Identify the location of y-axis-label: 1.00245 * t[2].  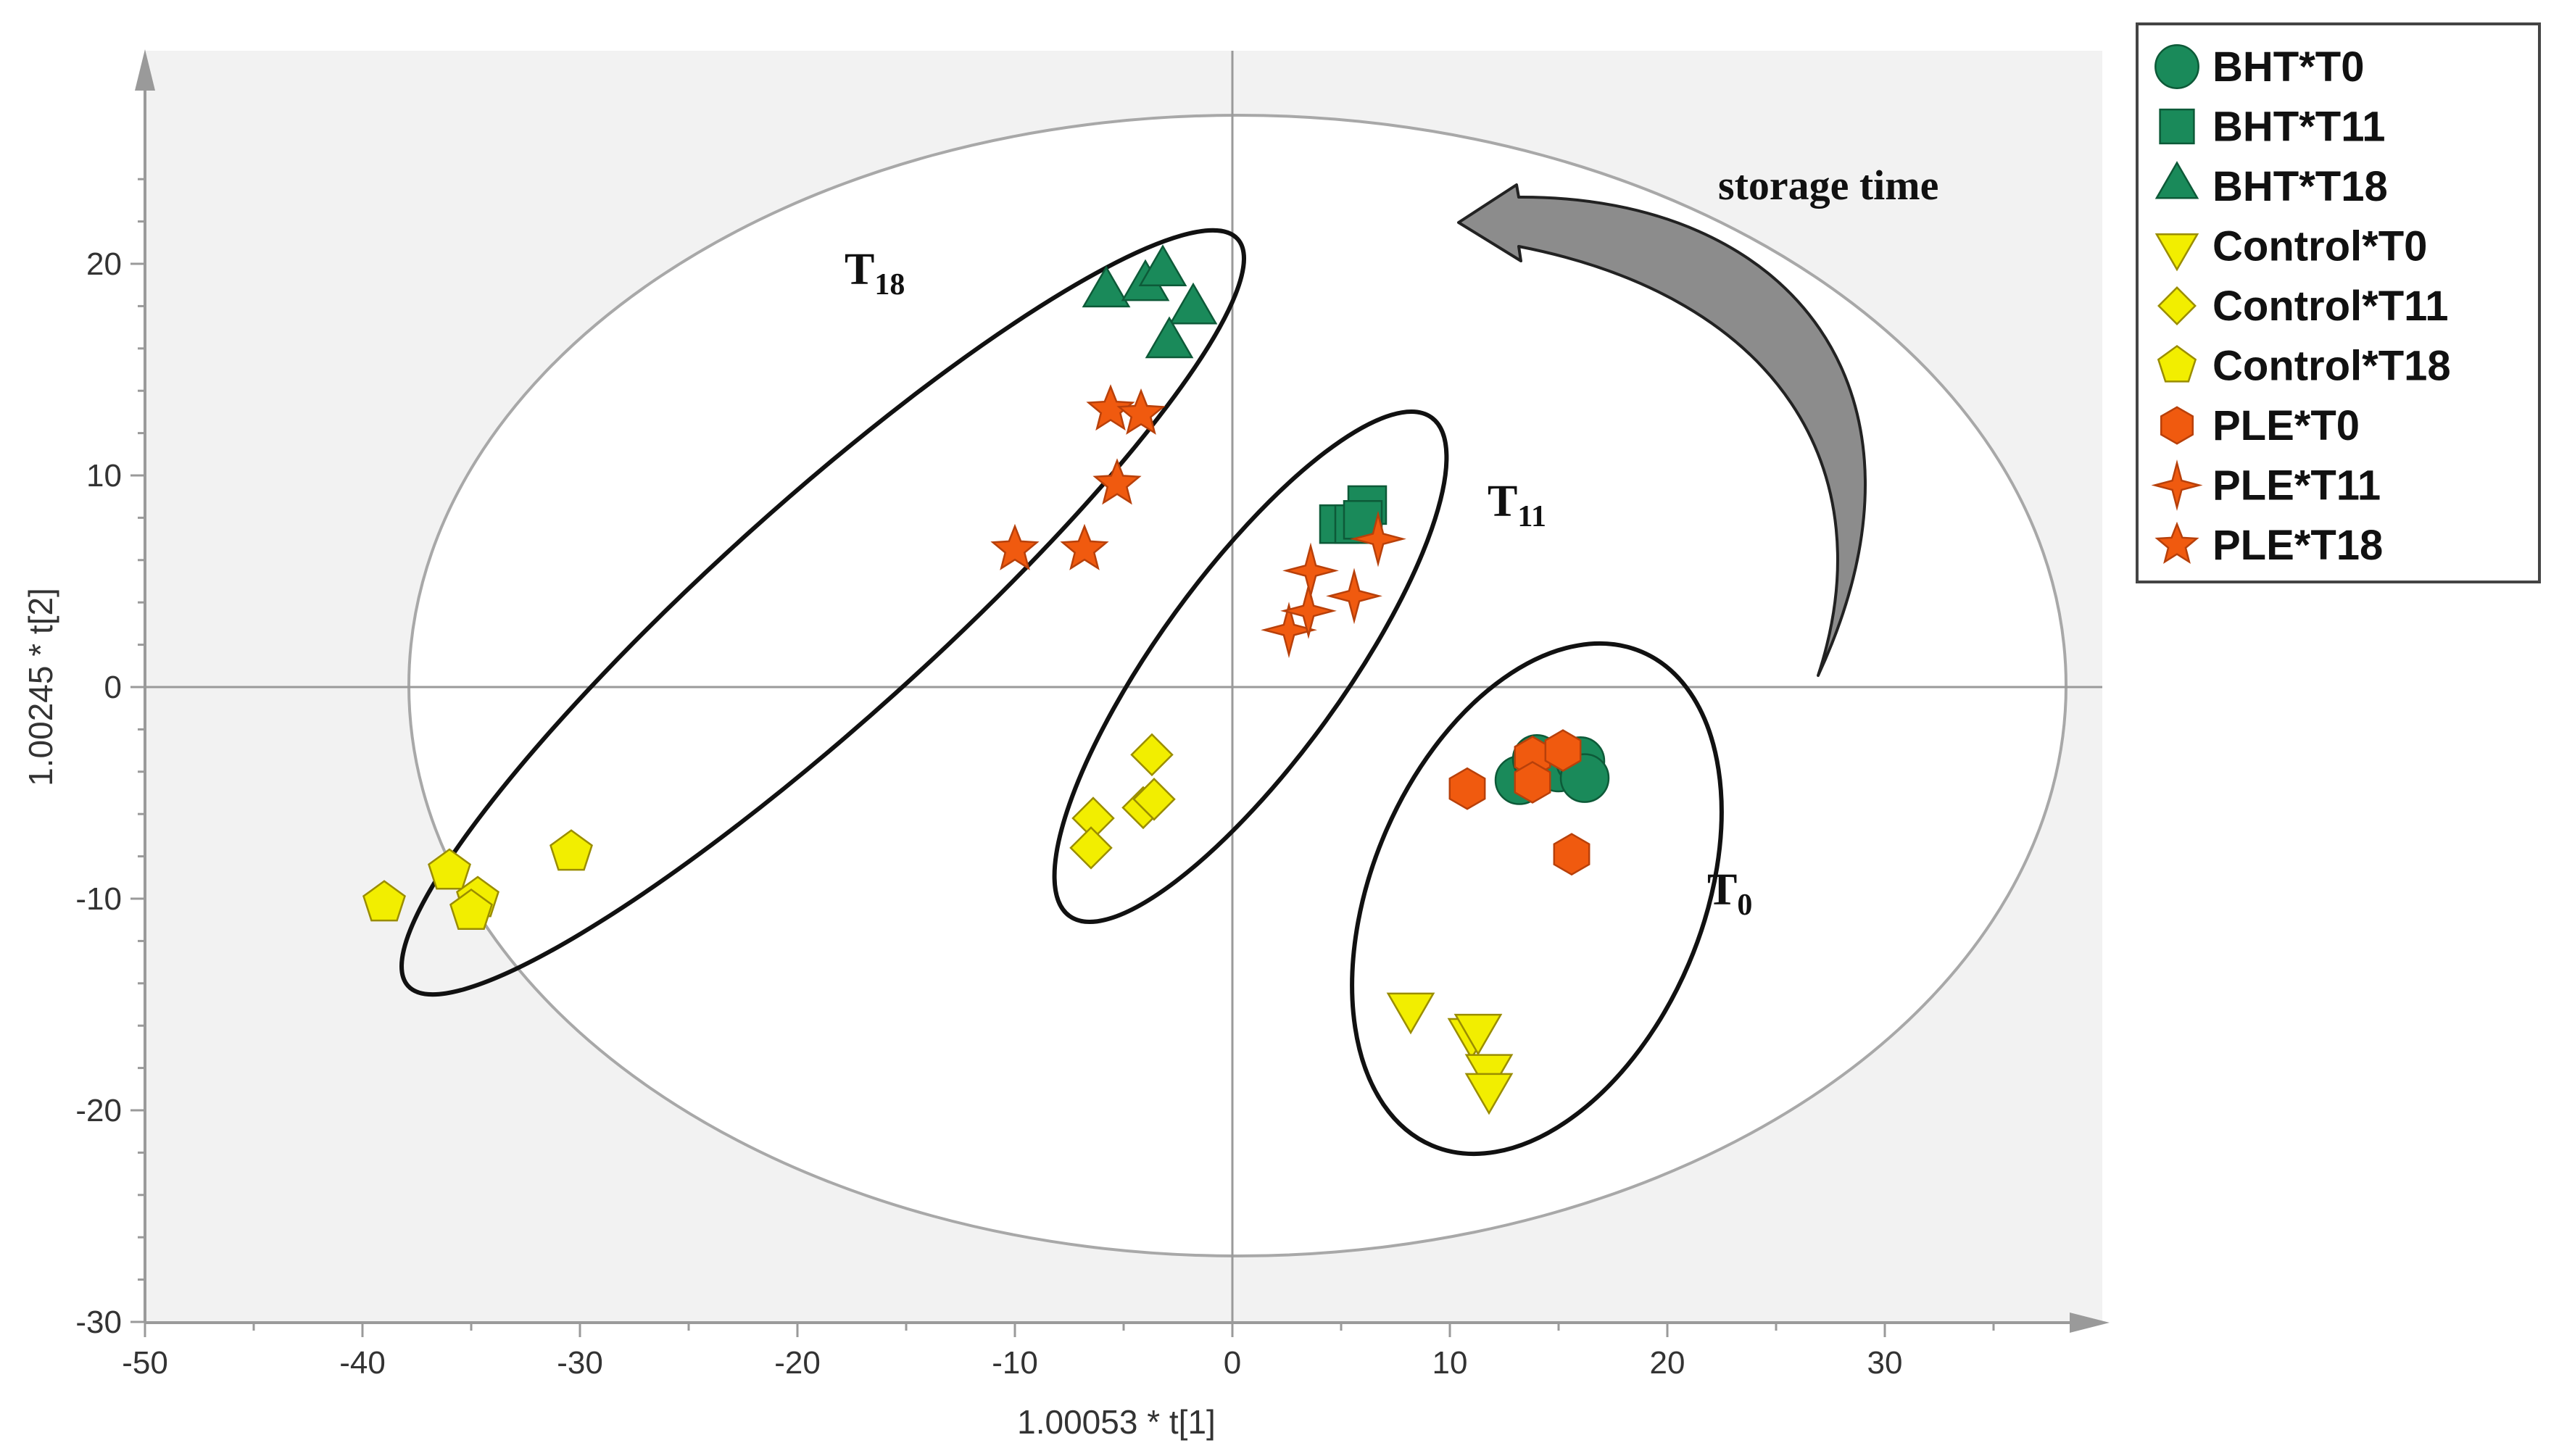
(40, 687).